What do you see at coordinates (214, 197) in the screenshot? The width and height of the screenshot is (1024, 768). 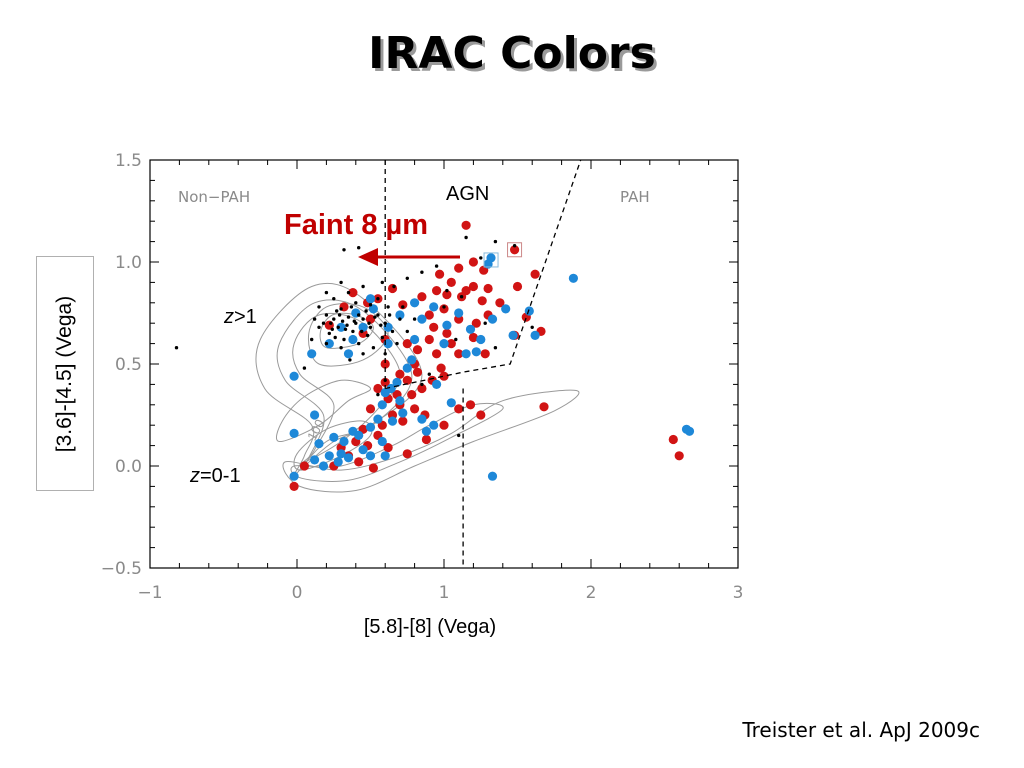 I see `non-pah-label: Non−PAH` at bounding box center [214, 197].